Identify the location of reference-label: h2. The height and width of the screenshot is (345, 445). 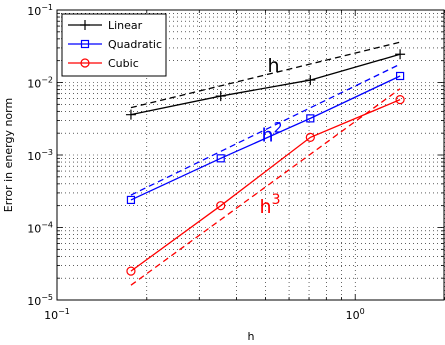
(272, 134).